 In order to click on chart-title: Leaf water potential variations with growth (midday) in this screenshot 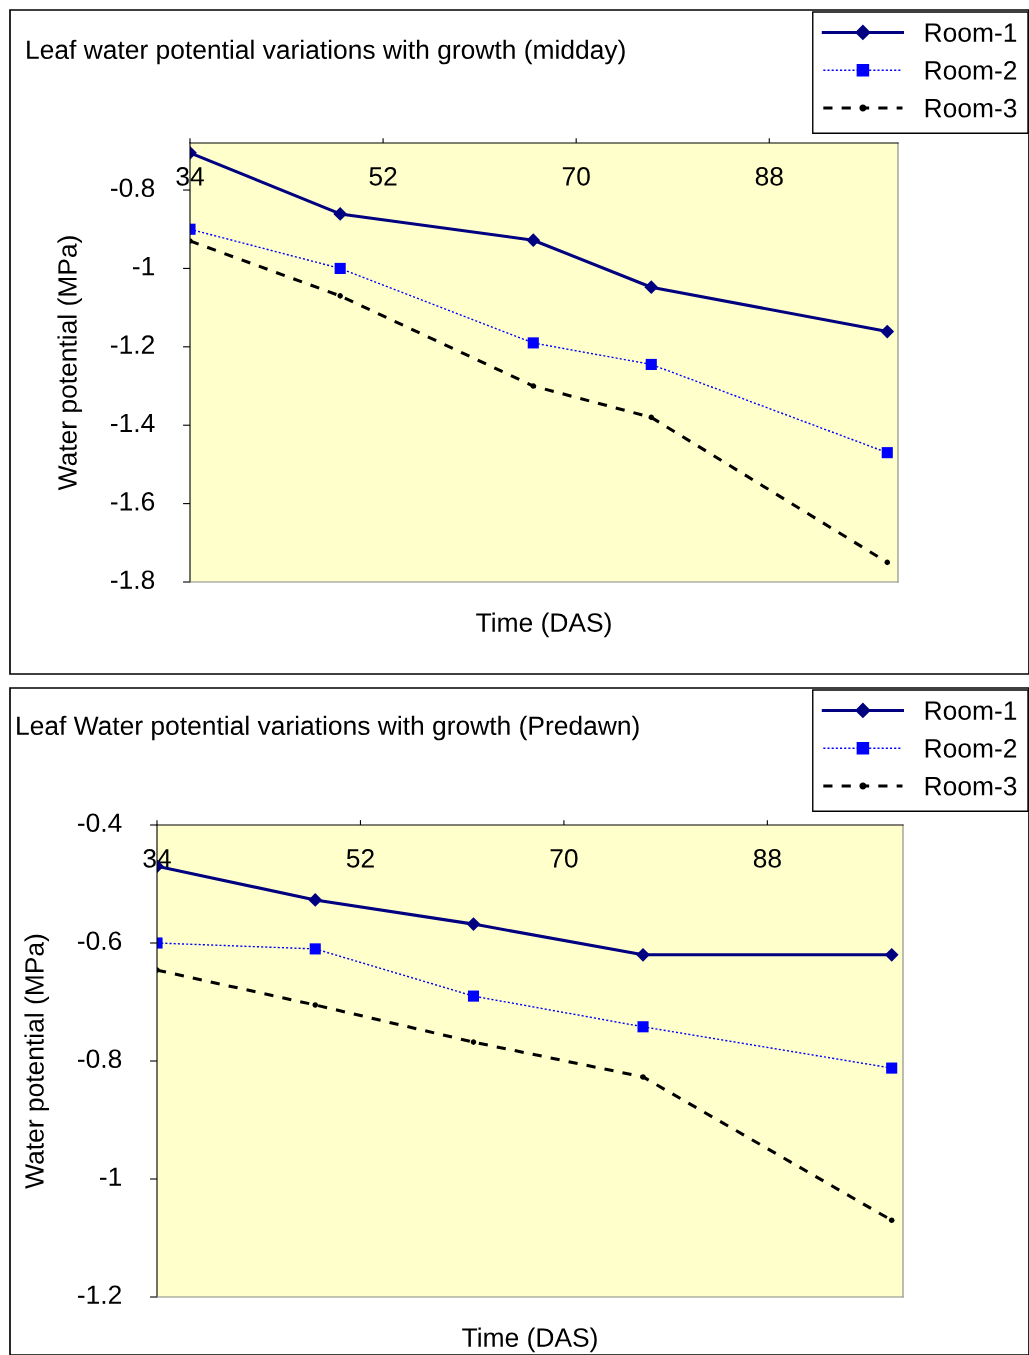, I will do `click(326, 52)`.